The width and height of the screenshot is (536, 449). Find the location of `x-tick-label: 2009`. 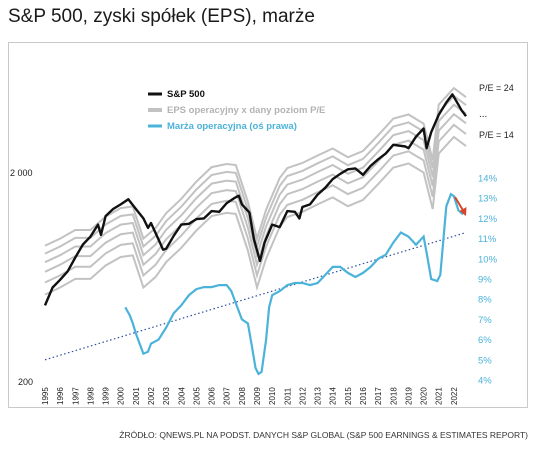

x-tick-label: 2009 is located at coordinates (257, 396).